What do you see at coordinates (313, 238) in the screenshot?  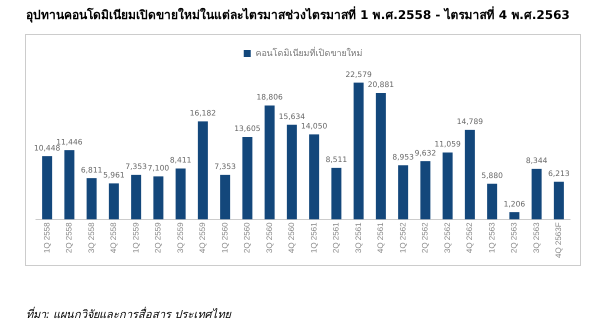 I see `x-tick-label: 1Q 2561` at bounding box center [313, 238].